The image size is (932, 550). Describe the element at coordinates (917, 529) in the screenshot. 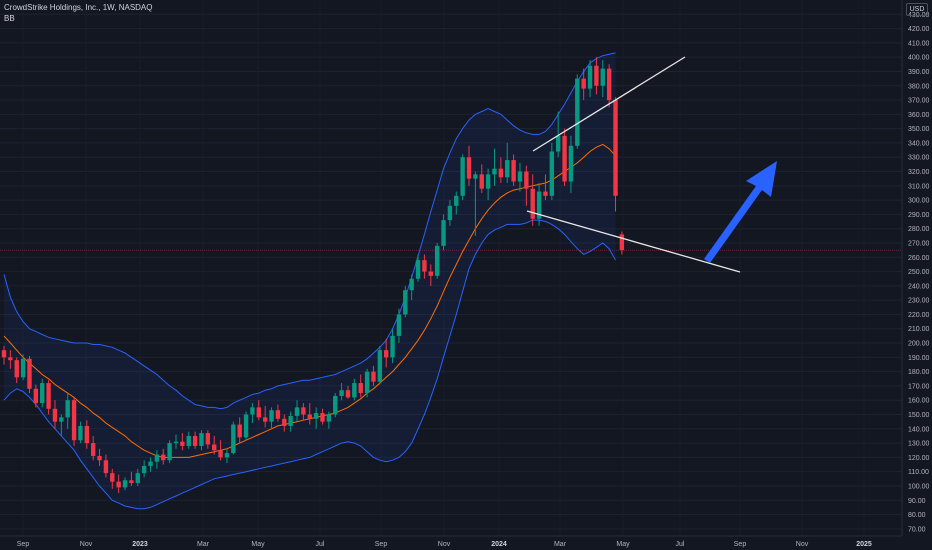

I see `y-tick-label: 70.00` at that location.